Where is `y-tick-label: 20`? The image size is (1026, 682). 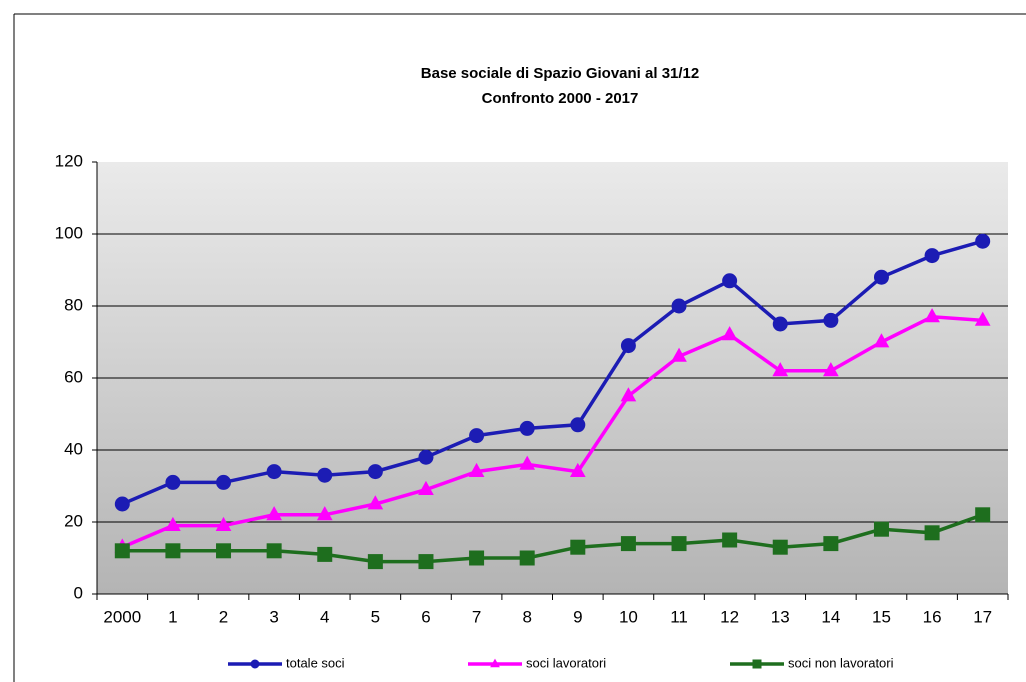 y-tick-label: 20 is located at coordinates (73, 520).